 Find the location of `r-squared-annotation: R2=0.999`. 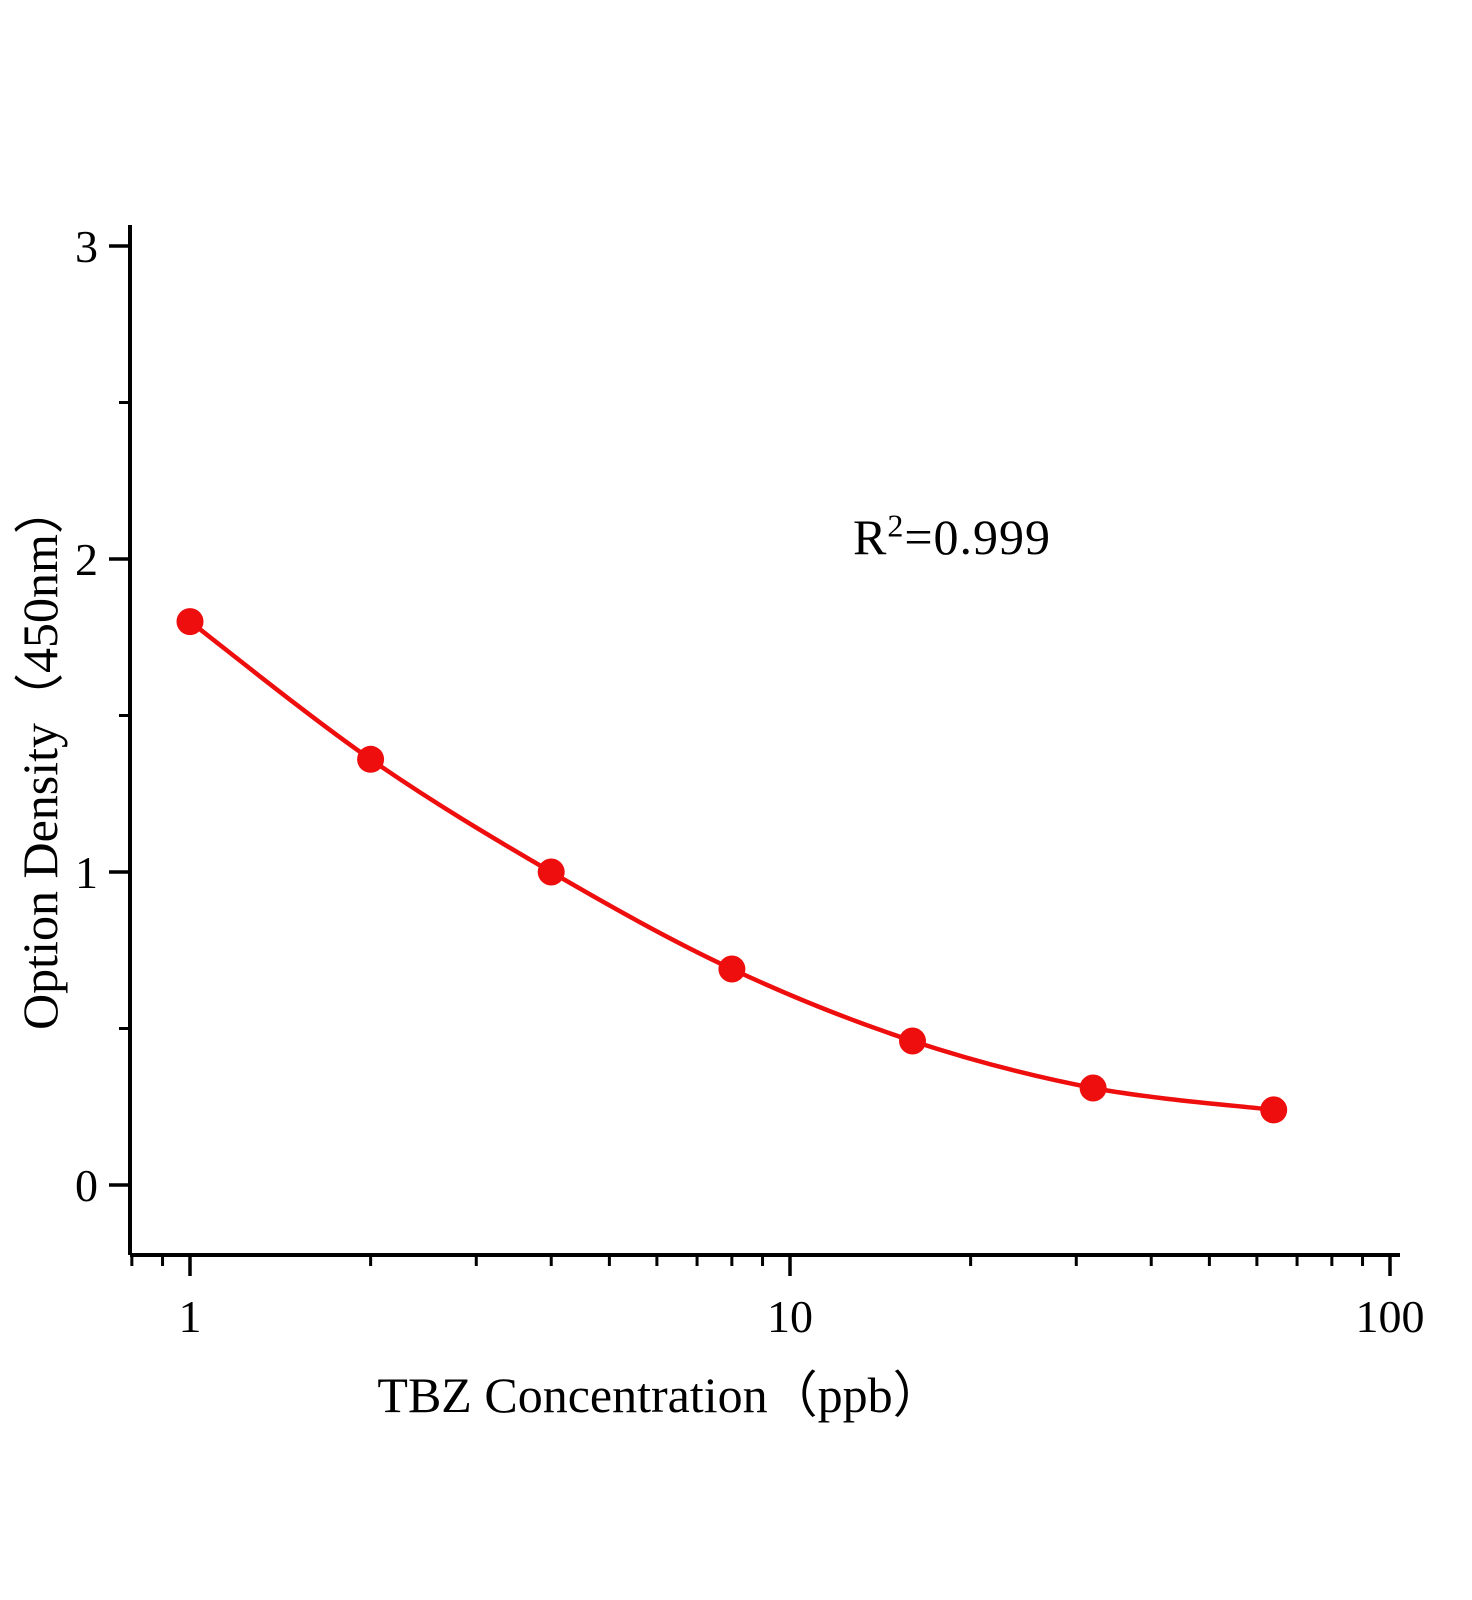

r-squared-annotation: R2=0.999 is located at coordinates (952, 537).